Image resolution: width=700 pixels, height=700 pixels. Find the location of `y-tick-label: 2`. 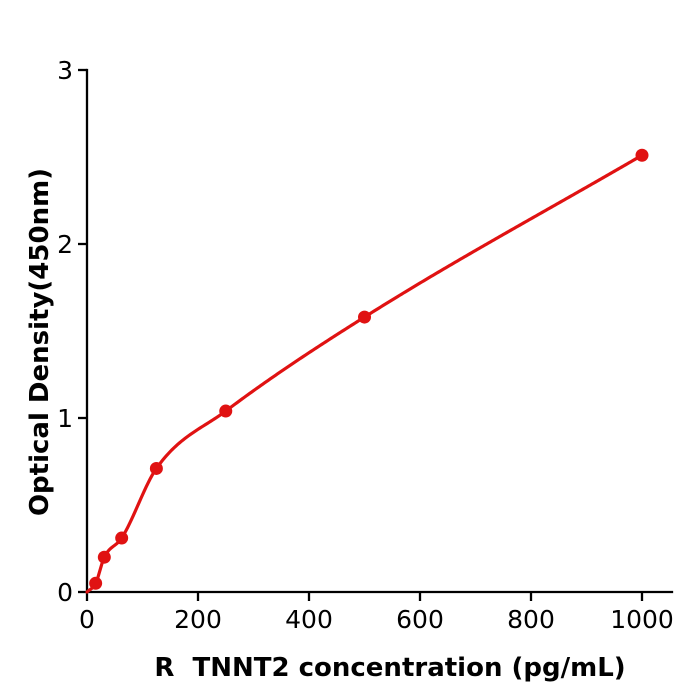

y-tick-label: 2 is located at coordinates (65, 244).